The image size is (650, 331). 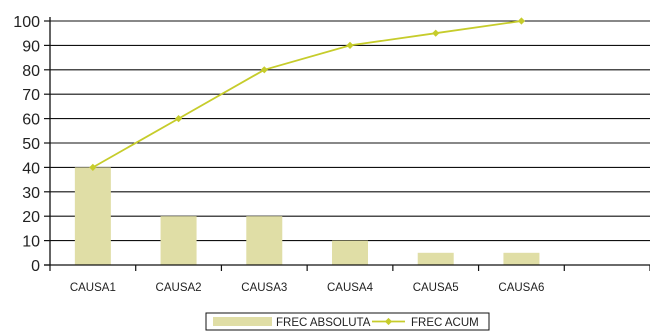 I want to click on x-tick-labels: CAUSA1 CAUSA2 CAUSA3 CAUSA4 CAUSA5 CAUSA6, so click(x=307, y=288).